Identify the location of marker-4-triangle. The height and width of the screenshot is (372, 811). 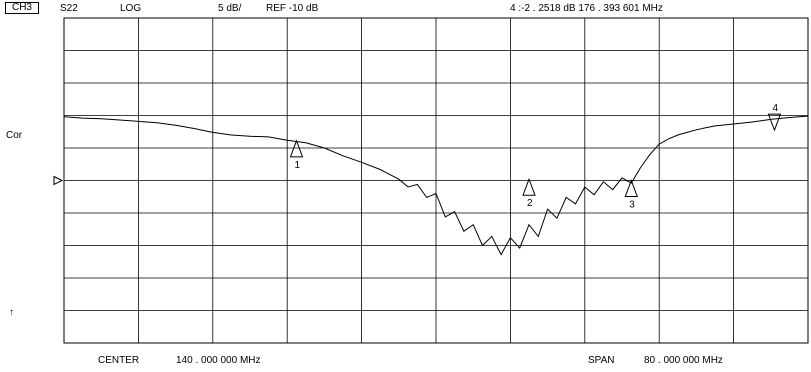
(774, 122).